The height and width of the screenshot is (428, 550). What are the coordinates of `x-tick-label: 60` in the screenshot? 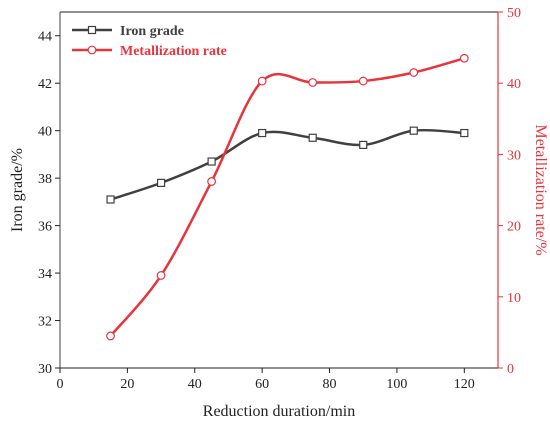 It's located at (262, 384).